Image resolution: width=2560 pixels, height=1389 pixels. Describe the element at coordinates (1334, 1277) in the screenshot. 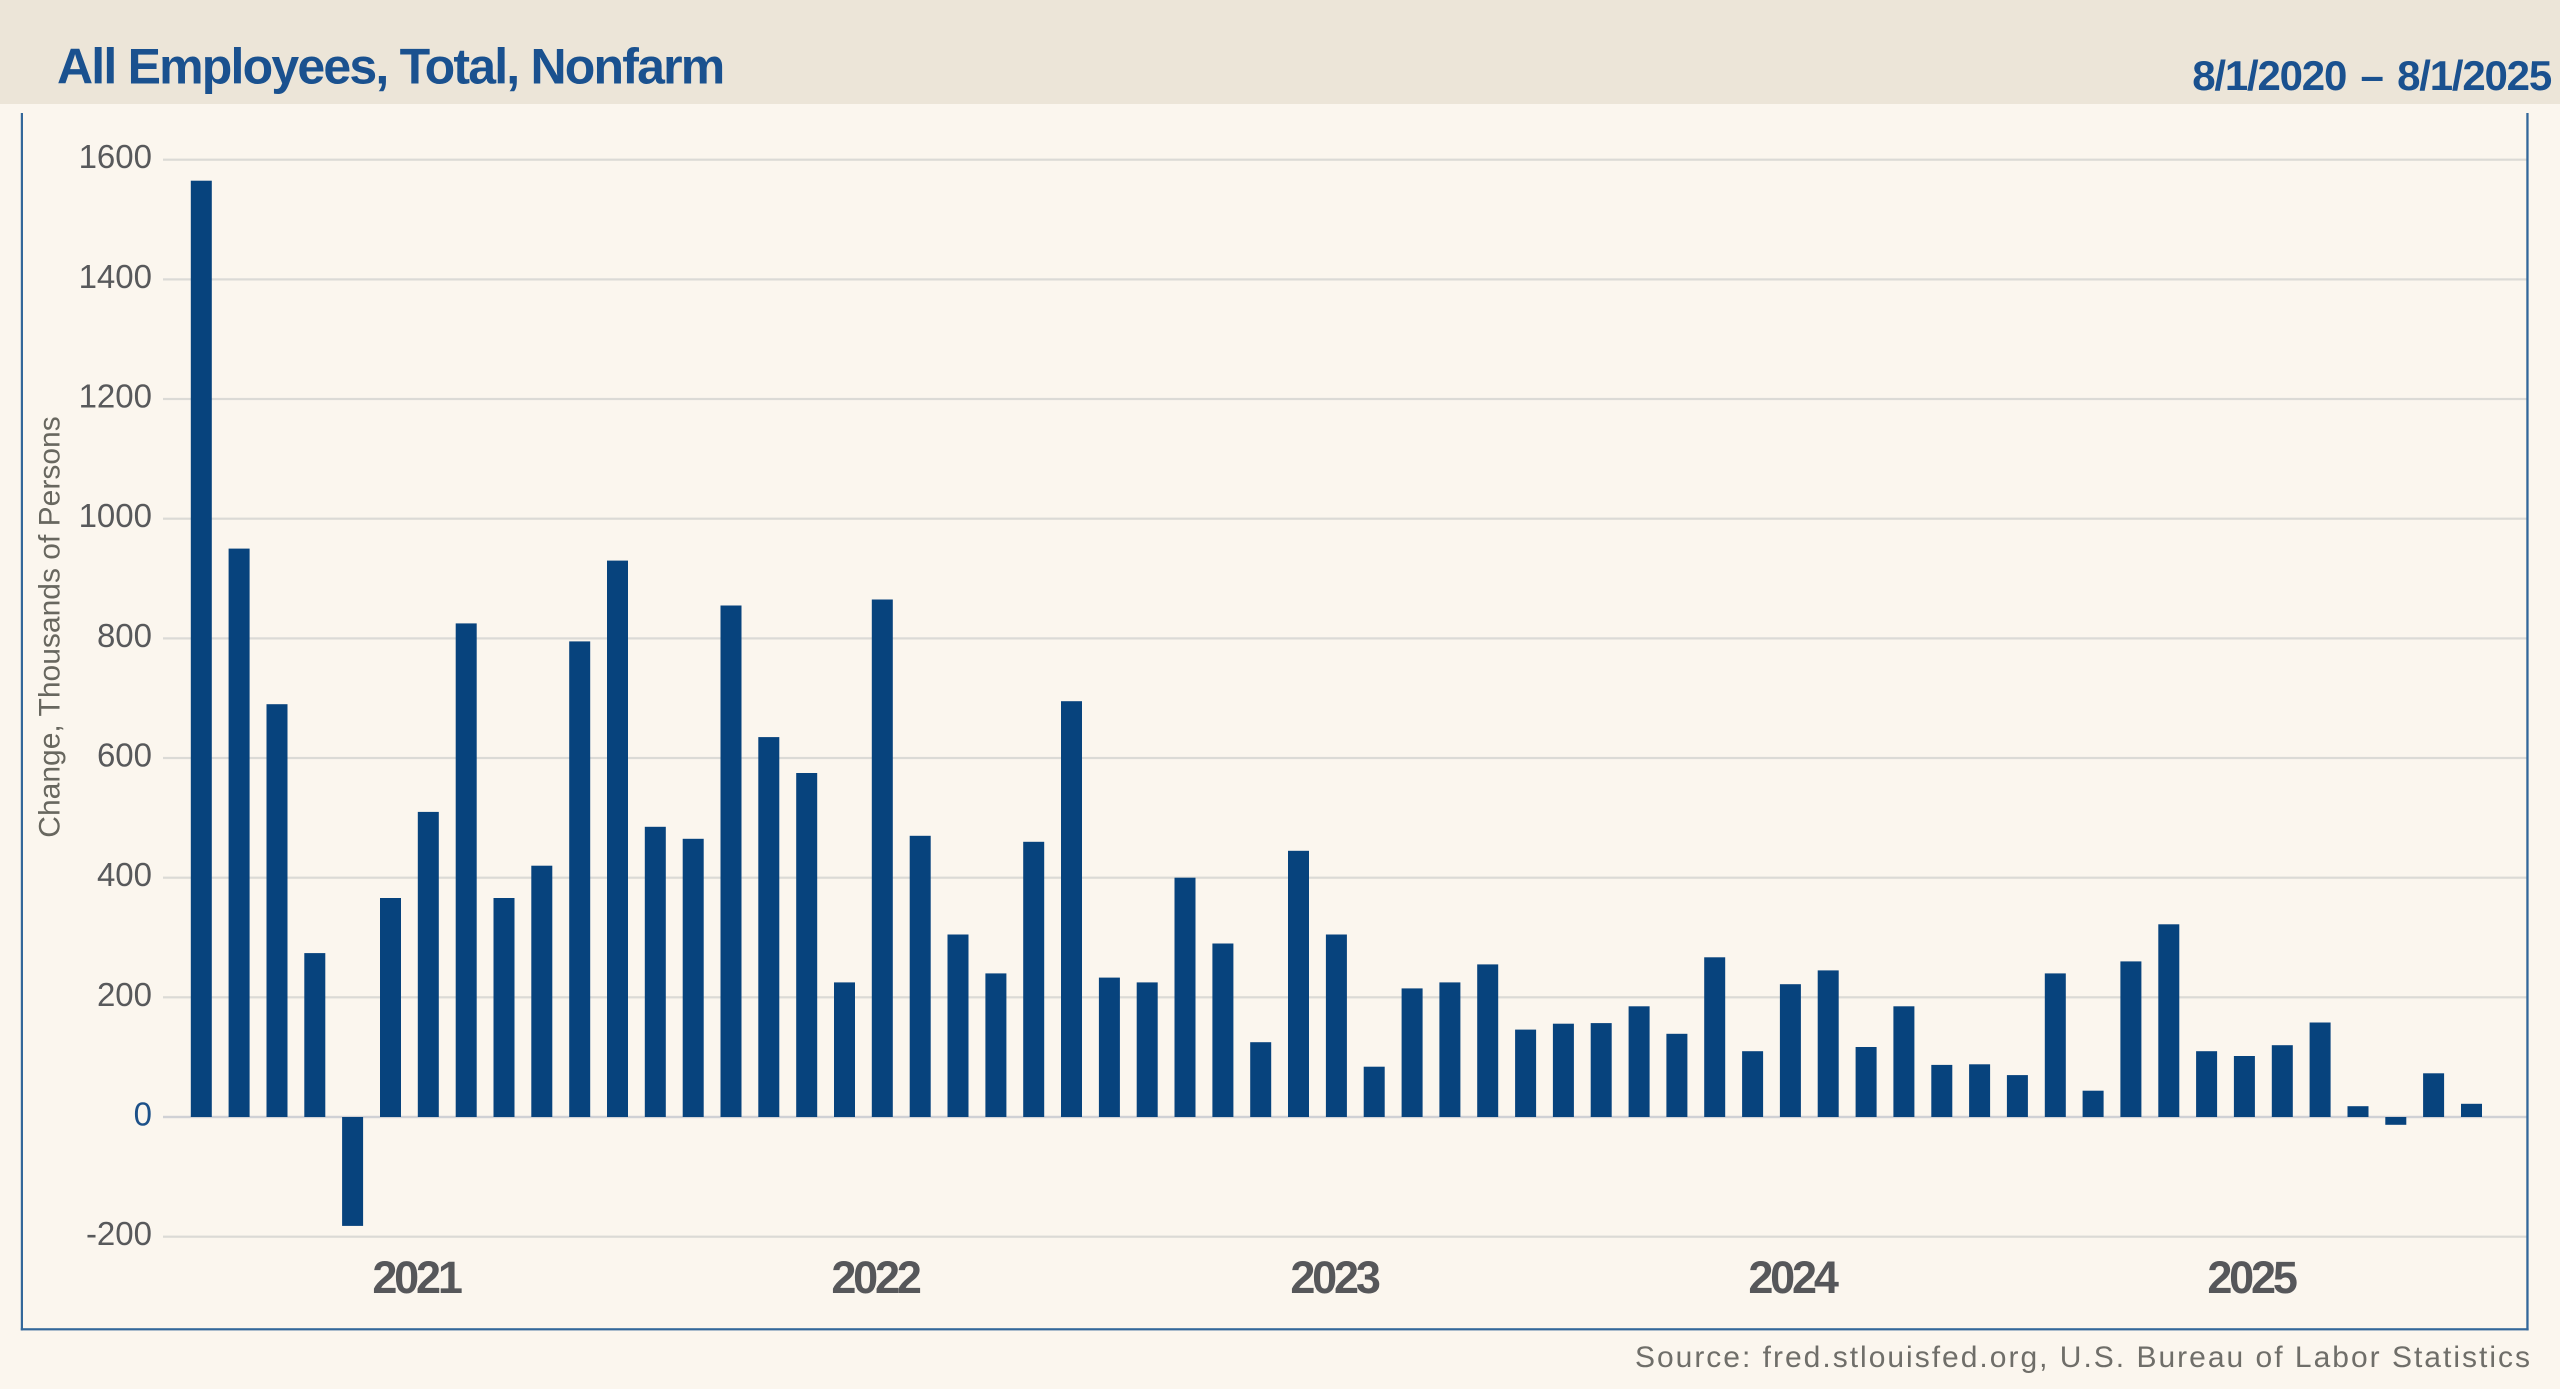

I see `svg-text: 2023` at that location.